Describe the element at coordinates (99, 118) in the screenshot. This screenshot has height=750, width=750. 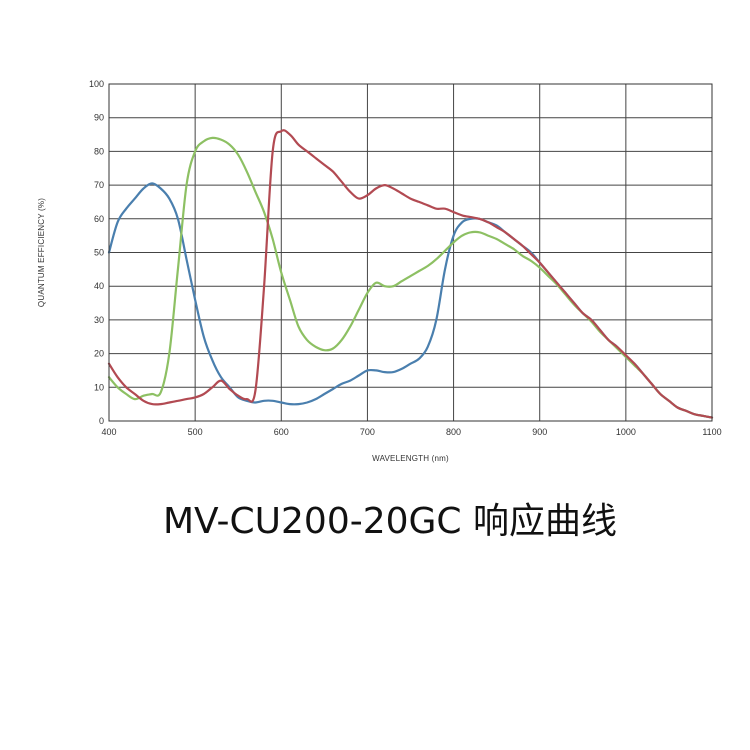
I see `y-tick-label: 90` at that location.